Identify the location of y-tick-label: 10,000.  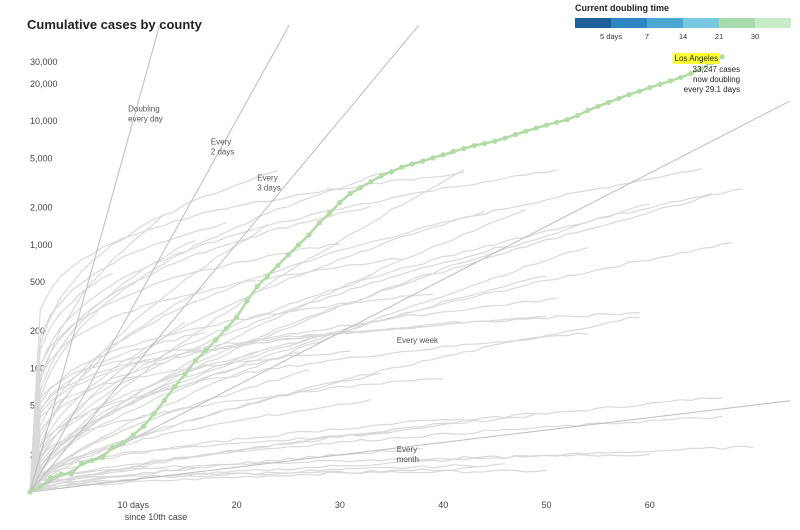
(44, 121).